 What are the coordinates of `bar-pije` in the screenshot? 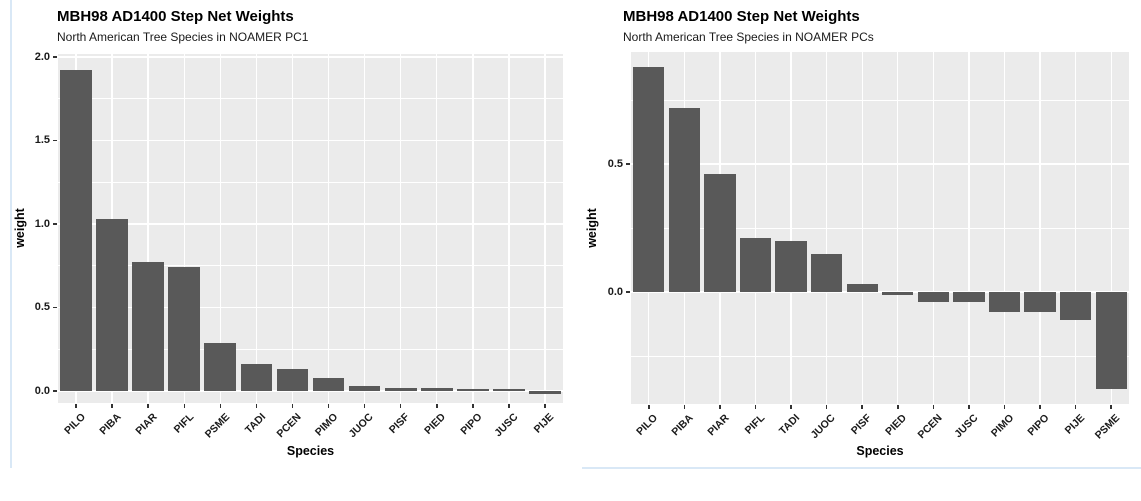 It's located at (545, 392).